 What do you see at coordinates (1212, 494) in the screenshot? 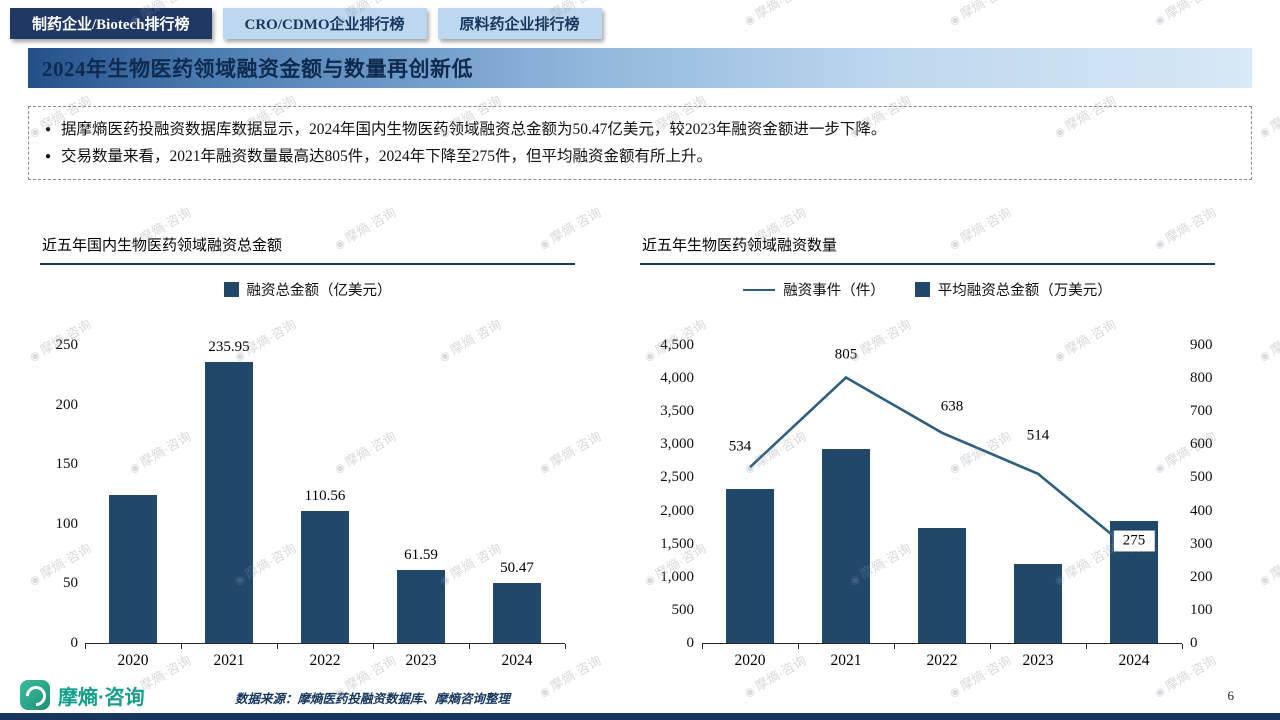
I see `count-right-y-axis: 0 100 200 300 400 500 600 700 800 900` at bounding box center [1212, 494].